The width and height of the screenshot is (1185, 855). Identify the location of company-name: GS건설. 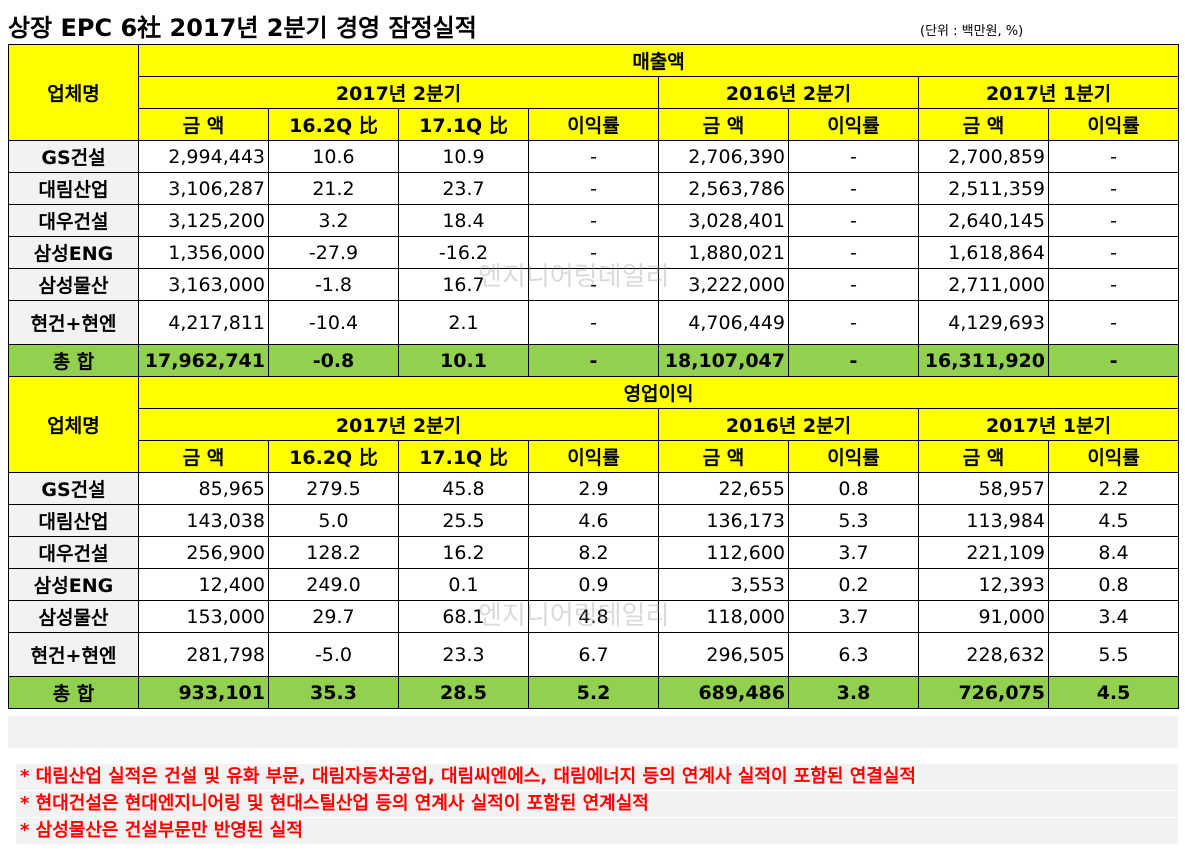
(73, 156).